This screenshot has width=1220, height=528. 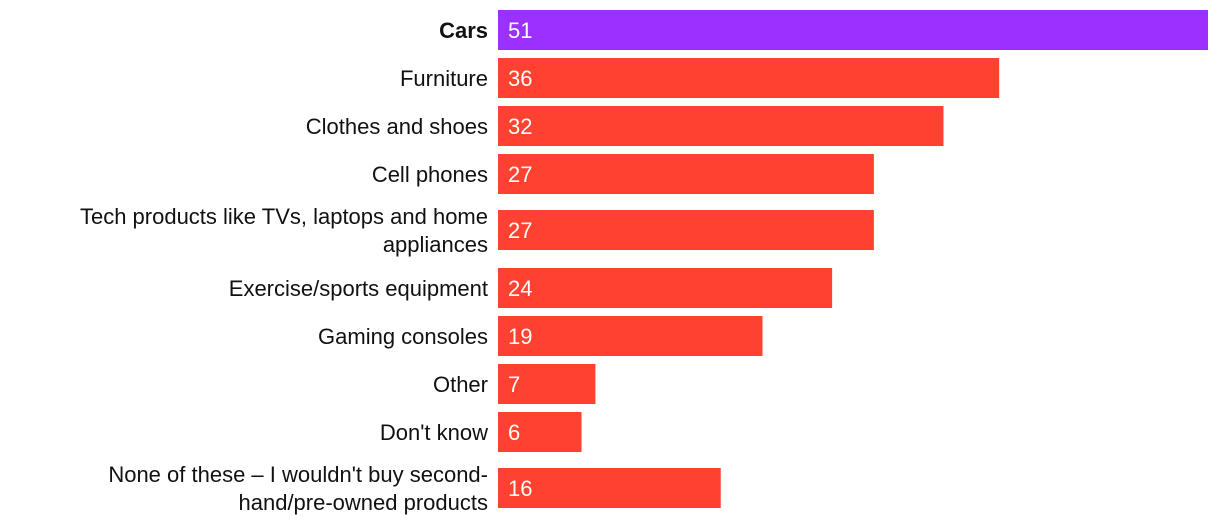 I want to click on category-label-gaming-consoles: Gaming consoles, so click(x=403, y=336).